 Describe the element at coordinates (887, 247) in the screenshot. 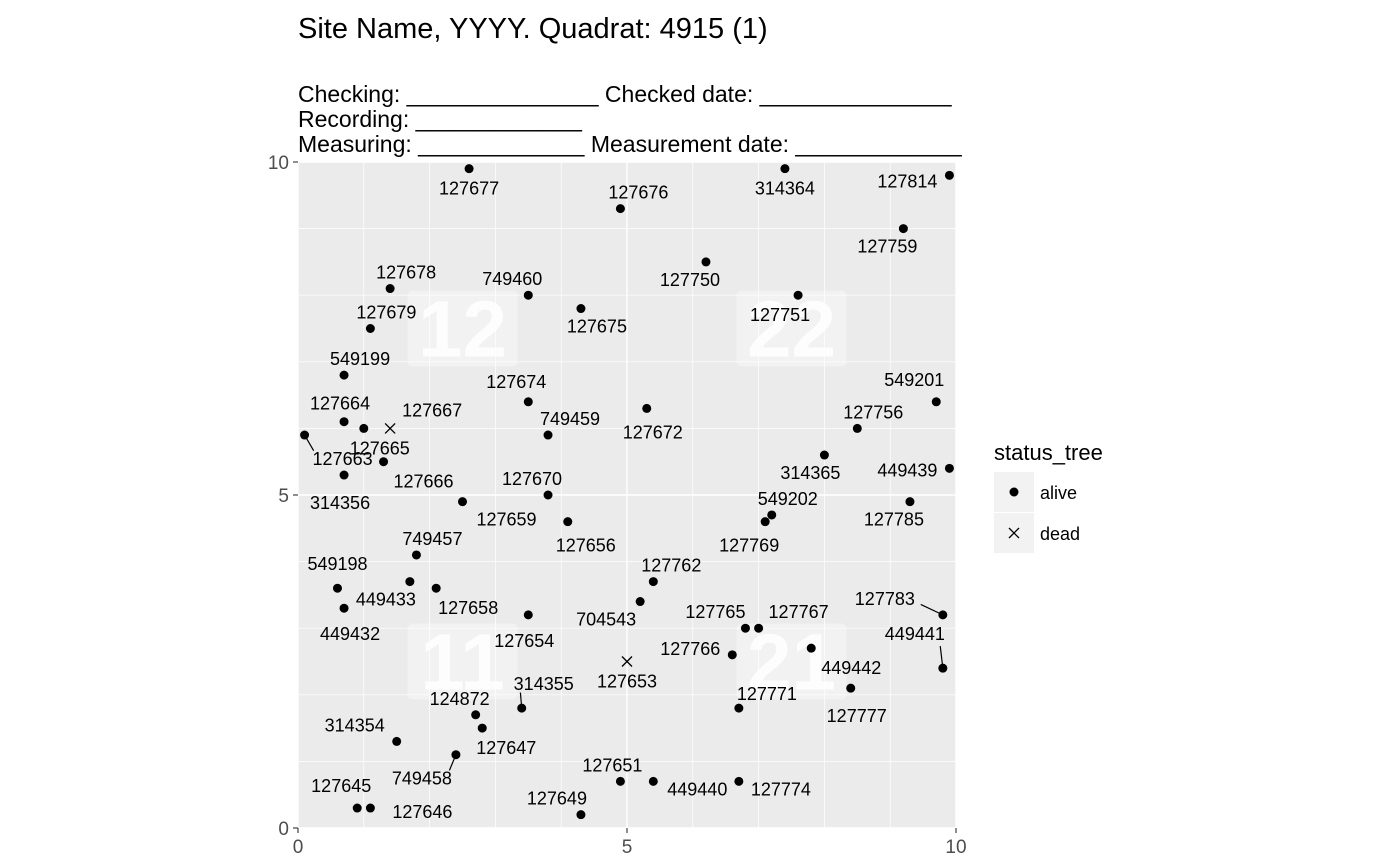

I see `tree-tag-label: 127759` at that location.